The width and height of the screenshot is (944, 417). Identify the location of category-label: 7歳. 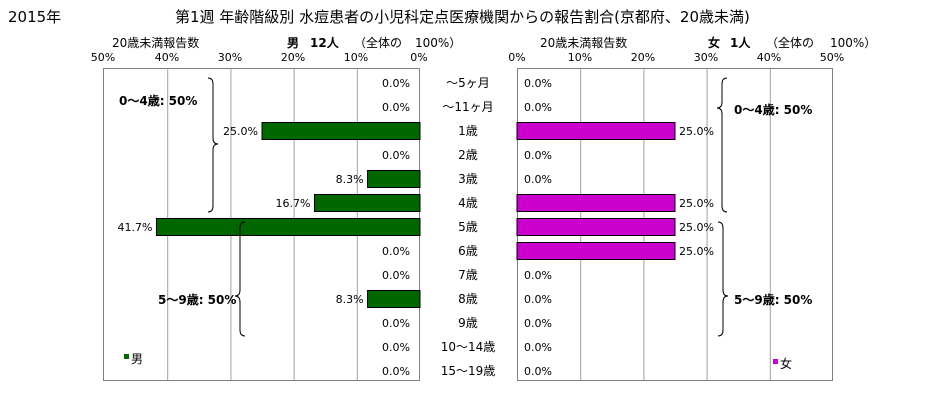
(468, 275).